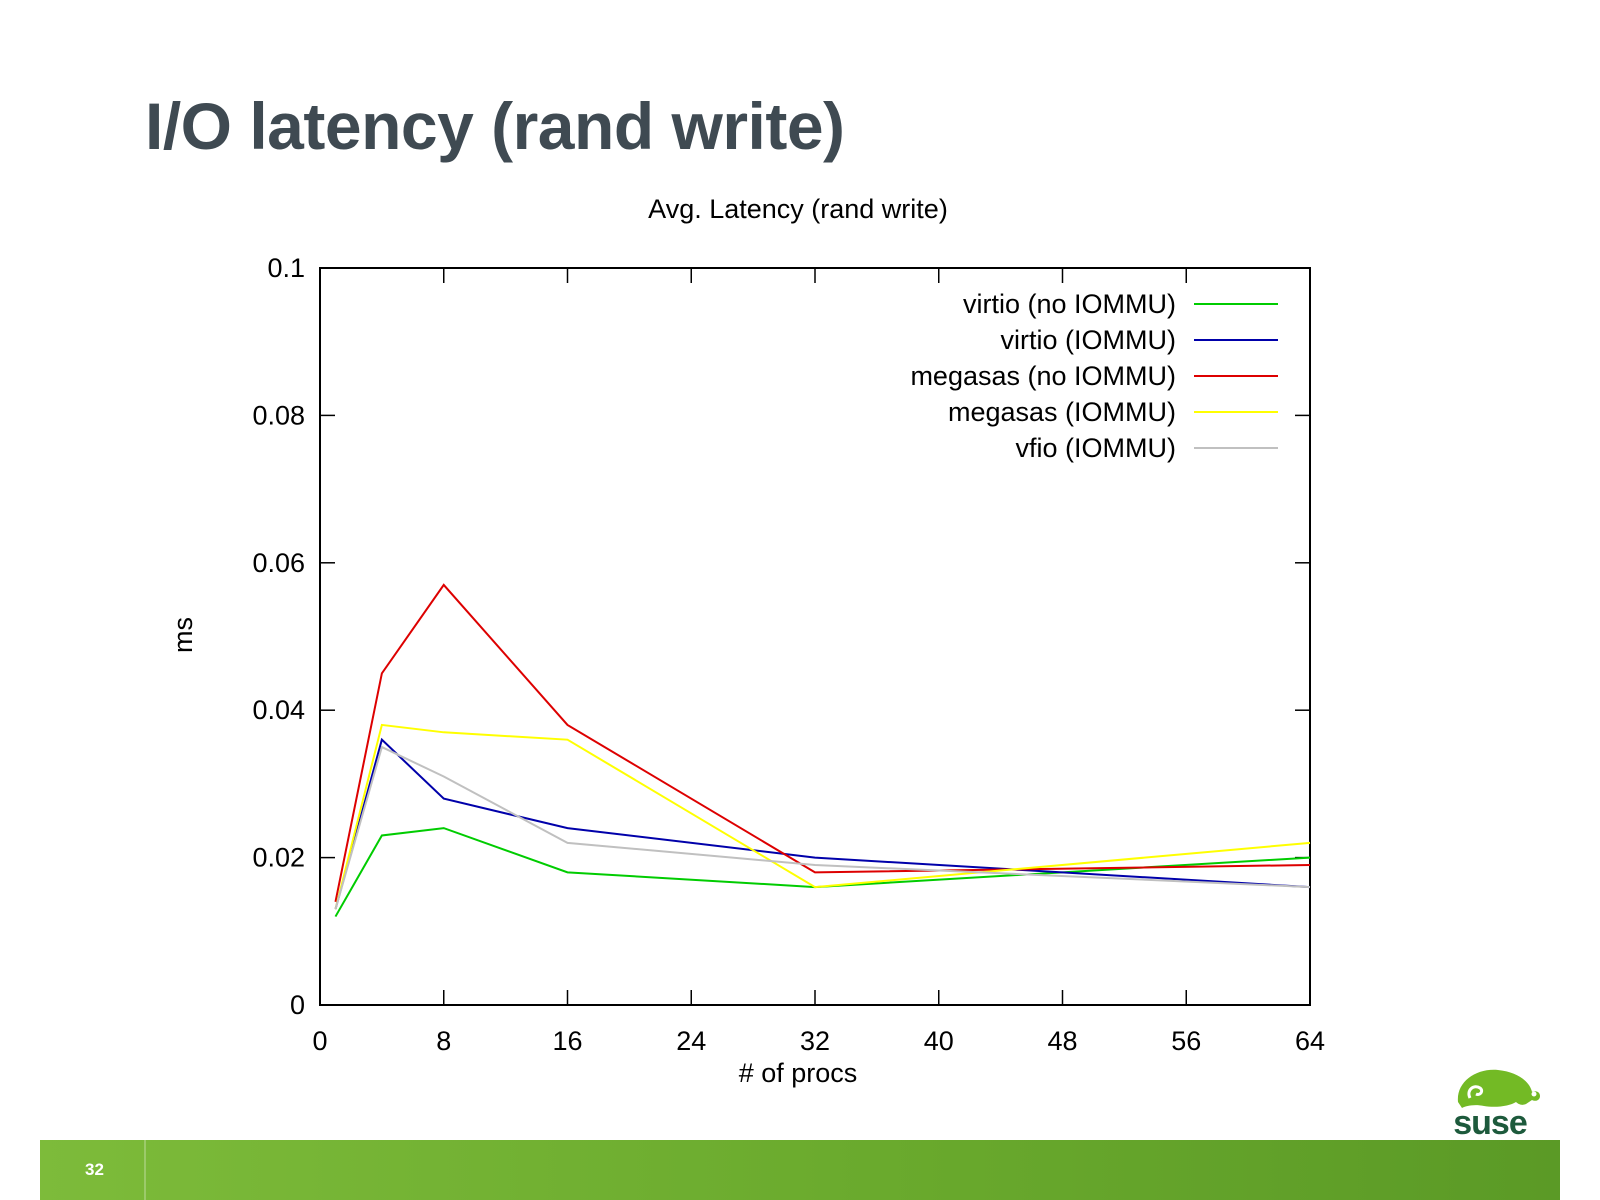  What do you see at coordinates (798, 1073) in the screenshot?
I see `x-axis-label: # of procs` at bounding box center [798, 1073].